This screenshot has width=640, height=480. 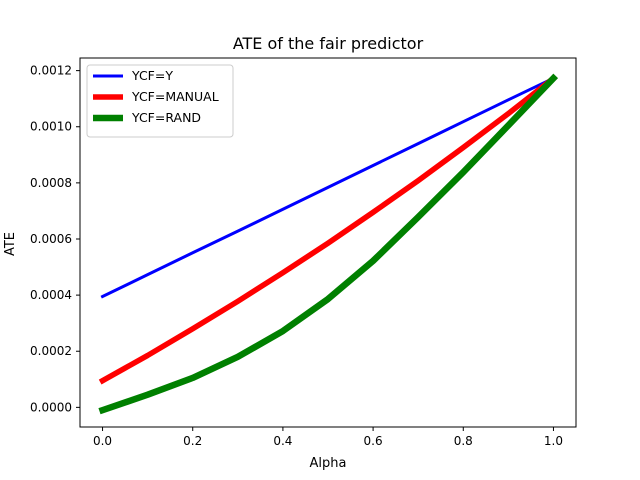 I want to click on x-tick-label: 0.0, so click(x=102, y=441).